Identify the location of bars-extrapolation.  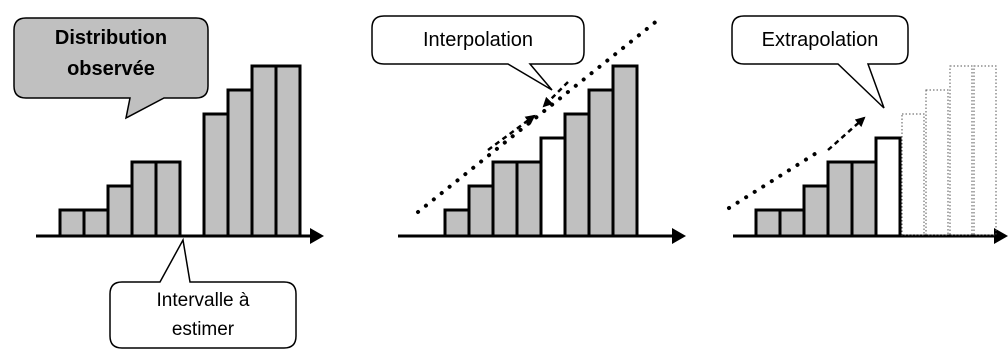
(828, 187).